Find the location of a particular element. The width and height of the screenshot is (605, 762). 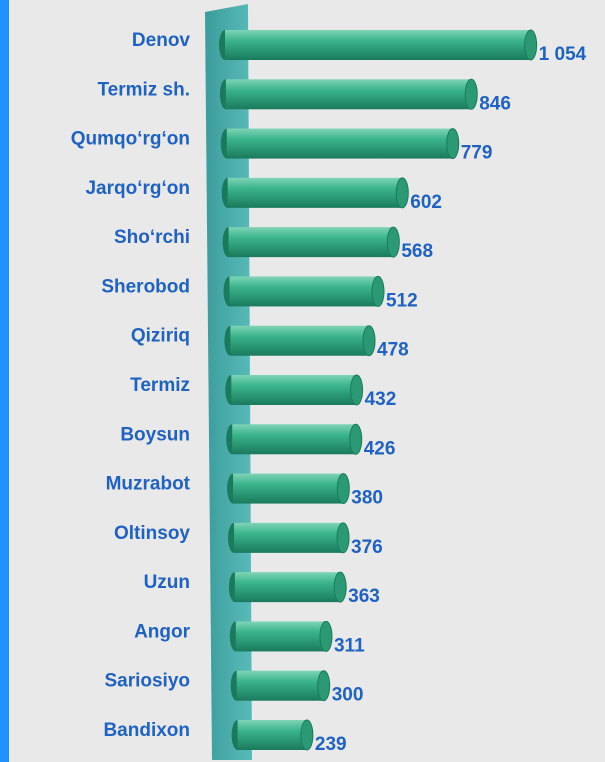

category-label: Angor is located at coordinates (162, 631).